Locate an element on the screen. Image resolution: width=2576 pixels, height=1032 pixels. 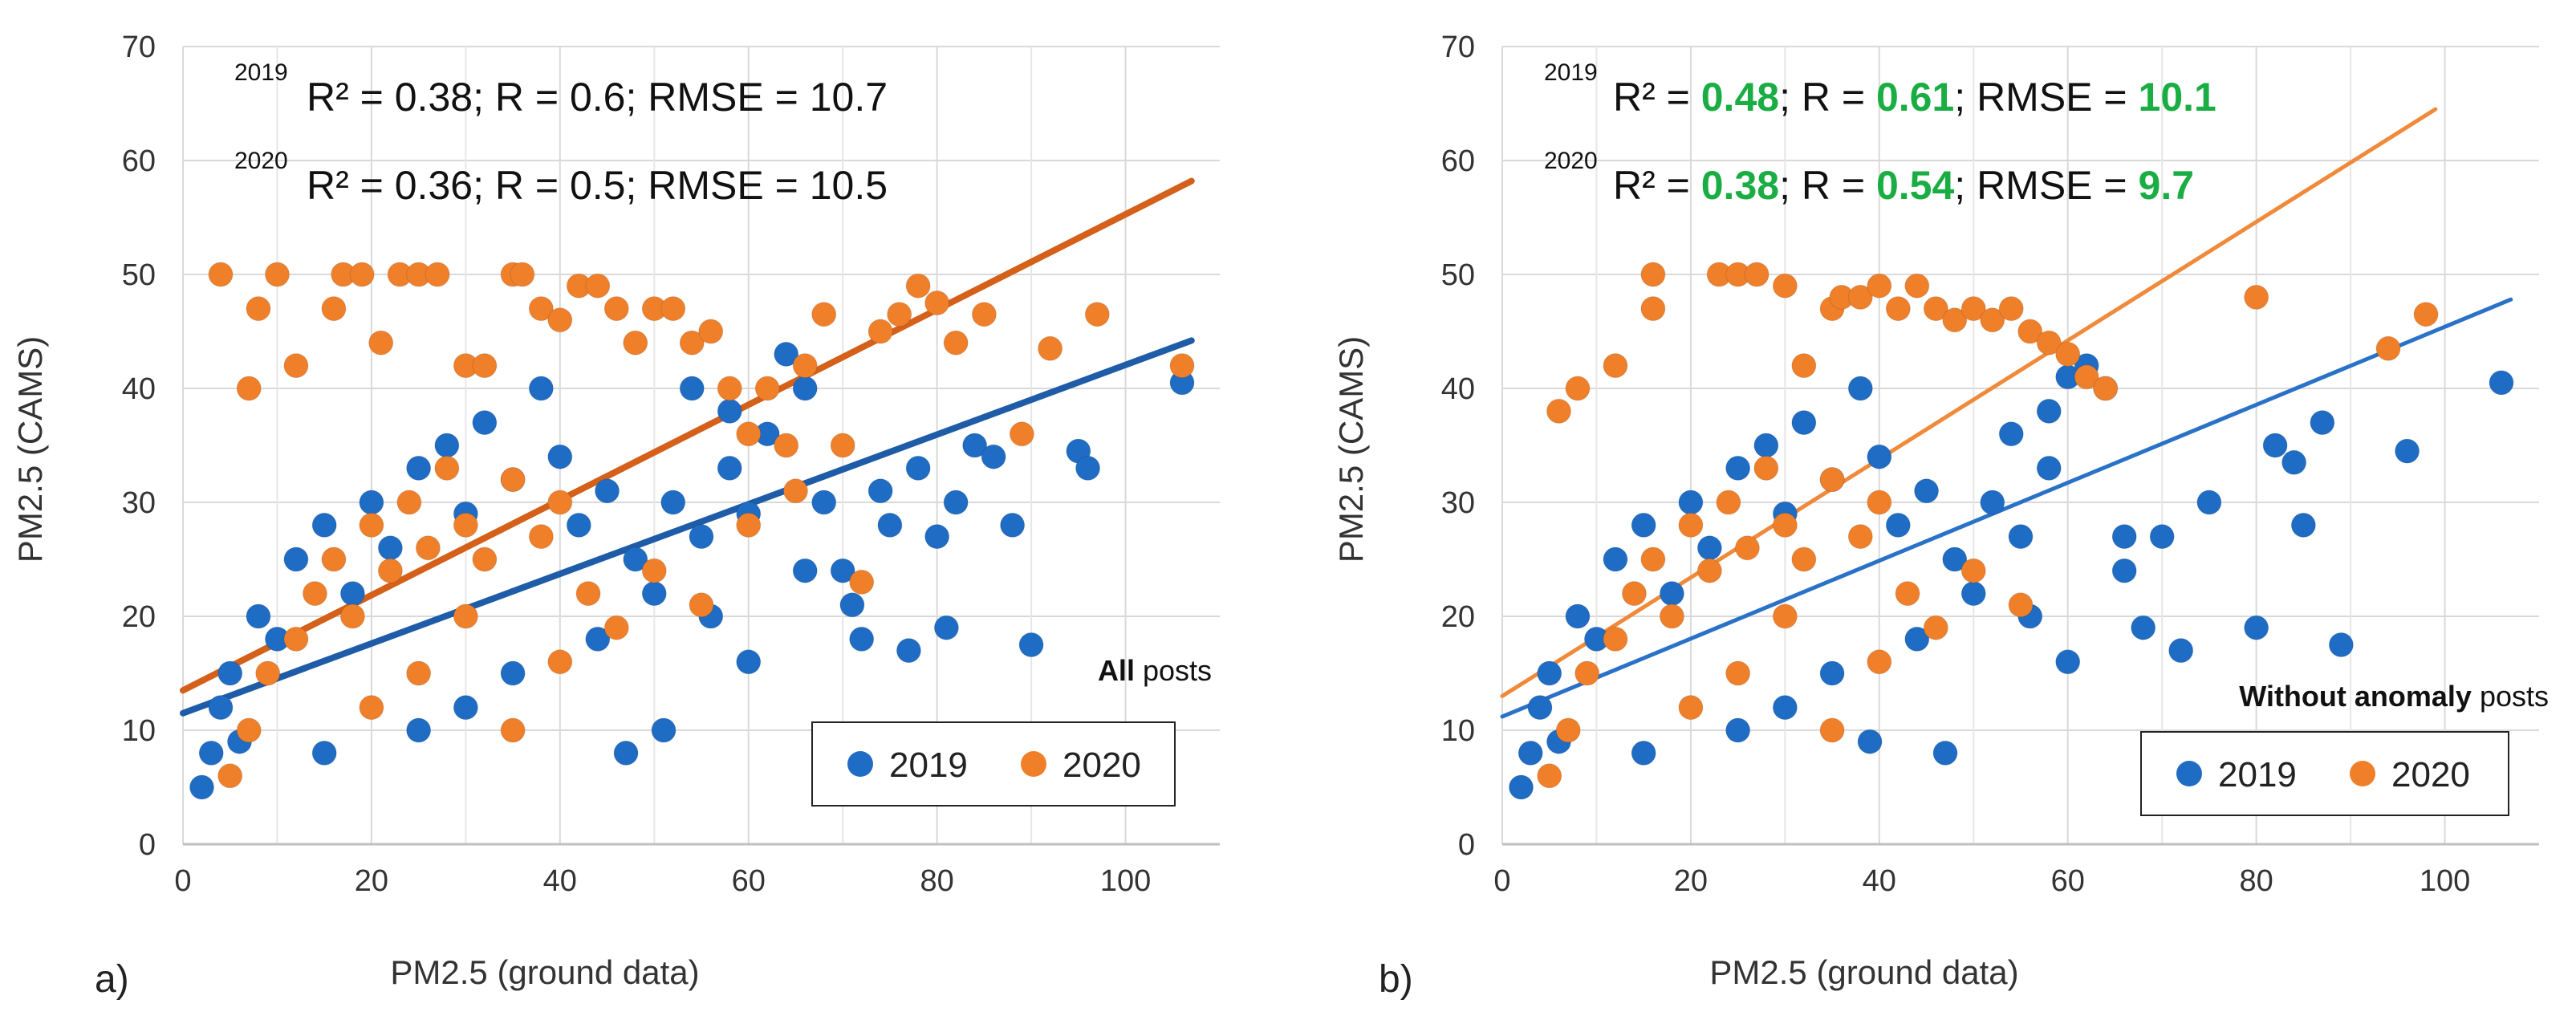
panel-b-x-tick-label: 60 is located at coordinates (2068, 881).